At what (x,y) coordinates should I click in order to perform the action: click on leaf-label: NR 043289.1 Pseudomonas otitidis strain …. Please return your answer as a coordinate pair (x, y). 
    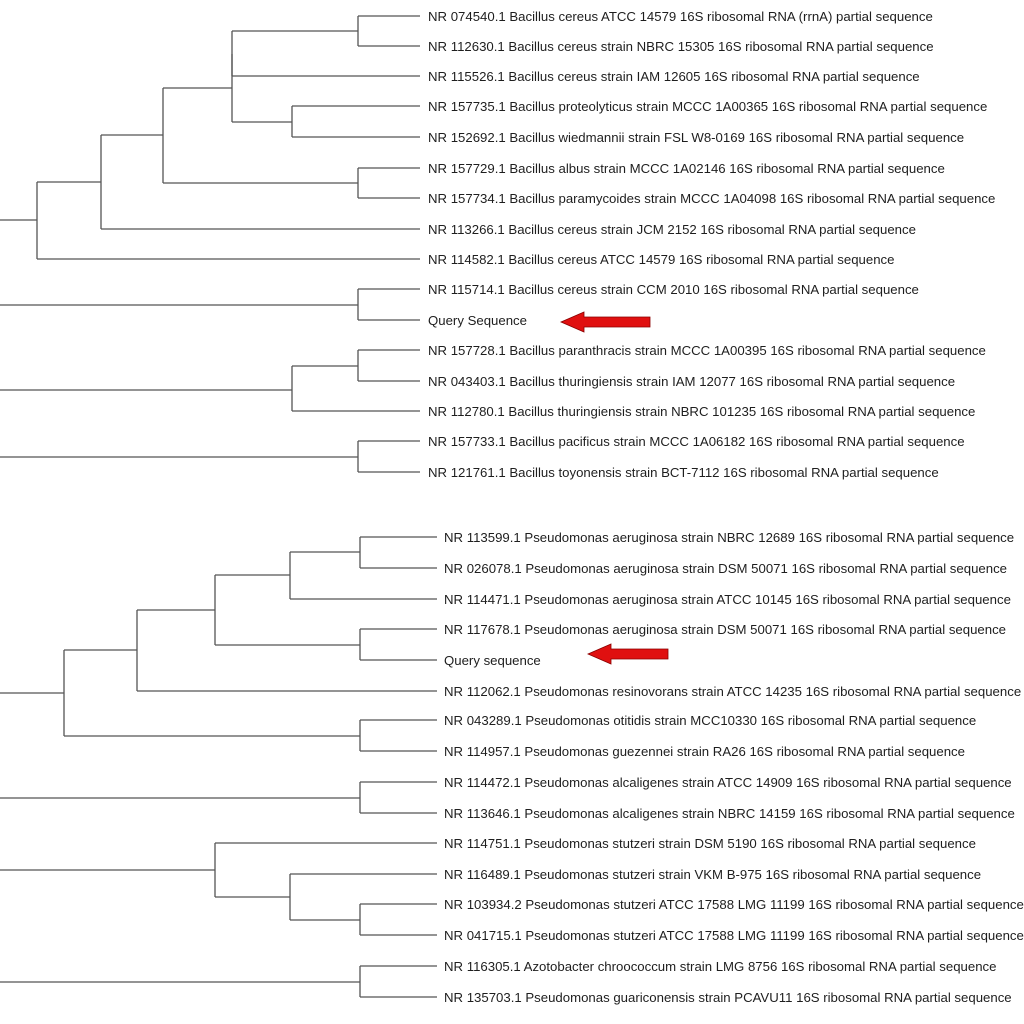
    Looking at the image, I should click on (710, 720).